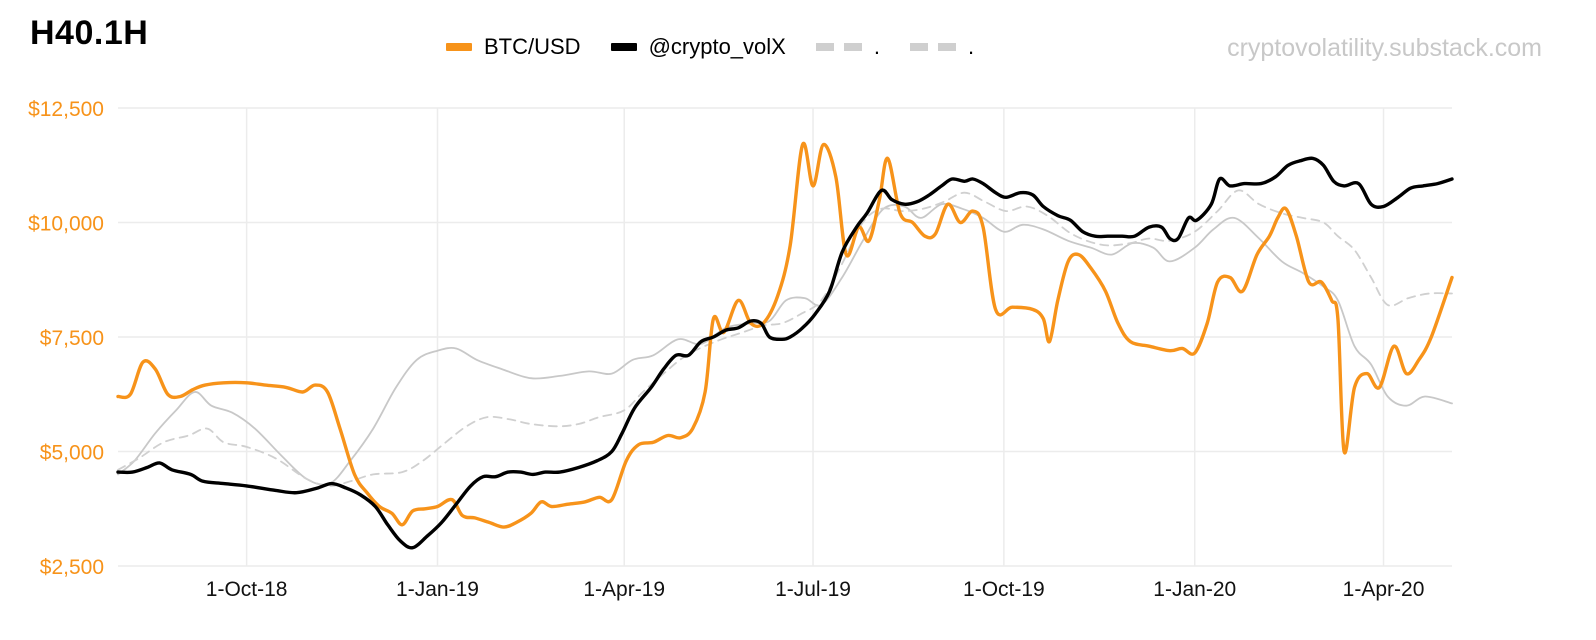 The width and height of the screenshot is (1596, 640). What do you see at coordinates (89, 33) in the screenshot?
I see `chart-title: H40.1H` at bounding box center [89, 33].